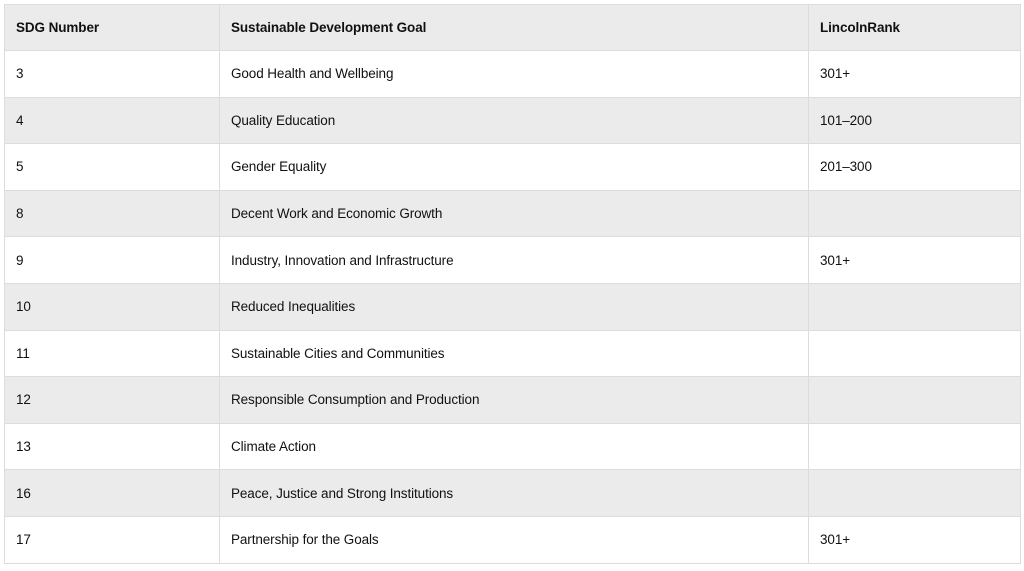 The image size is (1024, 571). I want to click on cell-sdg-number: 4, so click(112, 120).